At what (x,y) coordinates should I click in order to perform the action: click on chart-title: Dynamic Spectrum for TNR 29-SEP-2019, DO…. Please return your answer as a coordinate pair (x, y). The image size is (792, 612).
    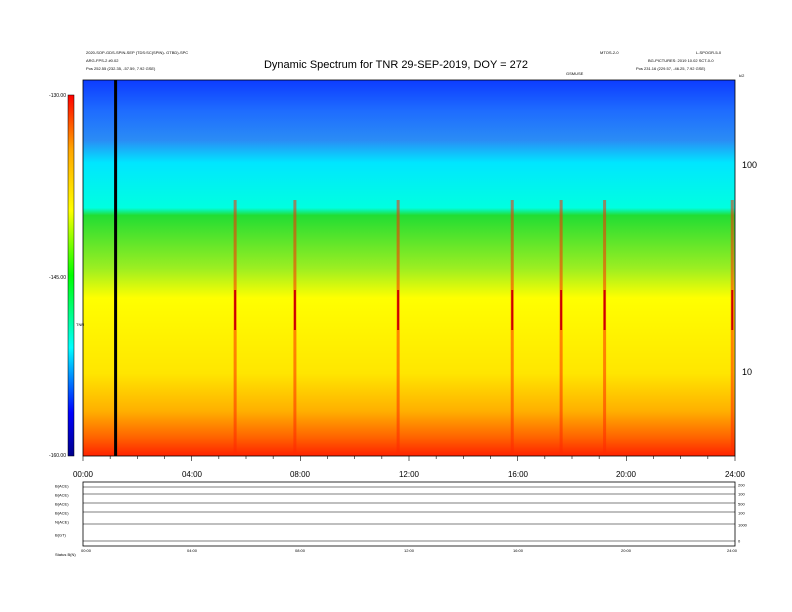
    Looking at the image, I should click on (395, 65).